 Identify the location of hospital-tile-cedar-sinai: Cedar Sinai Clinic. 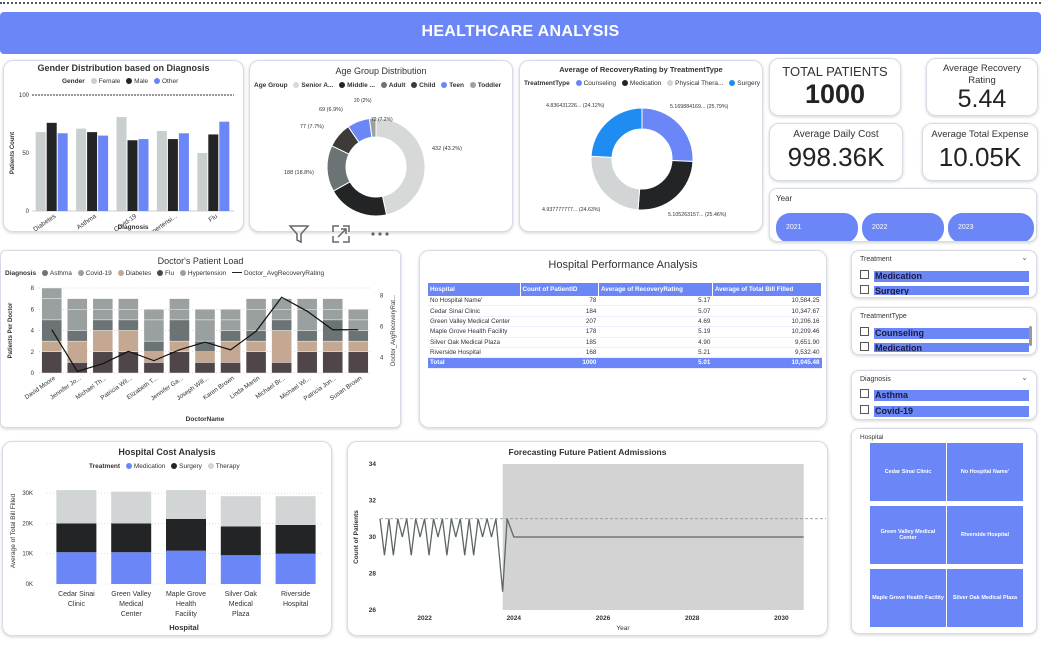
(908, 472).